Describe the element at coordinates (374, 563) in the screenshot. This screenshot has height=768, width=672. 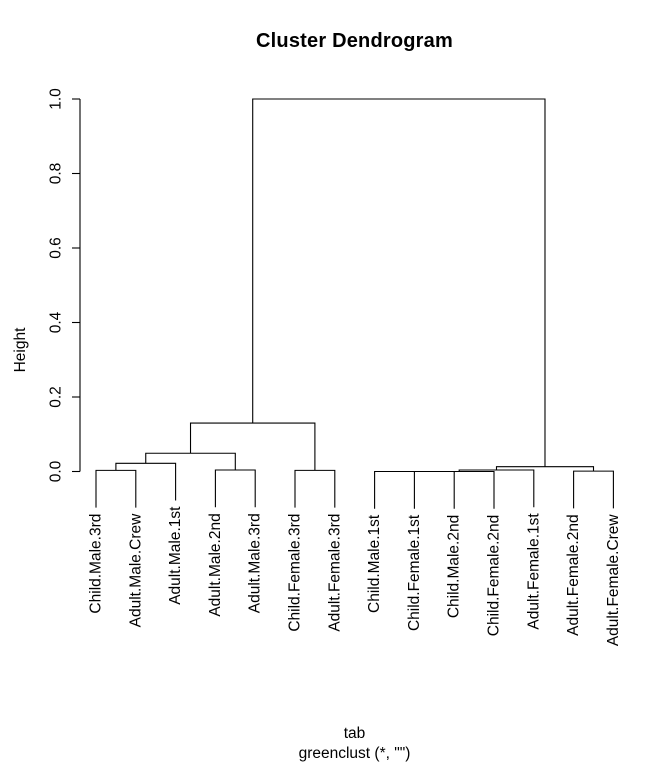
I see `leaf-label-7: Child.Male.1st` at that location.